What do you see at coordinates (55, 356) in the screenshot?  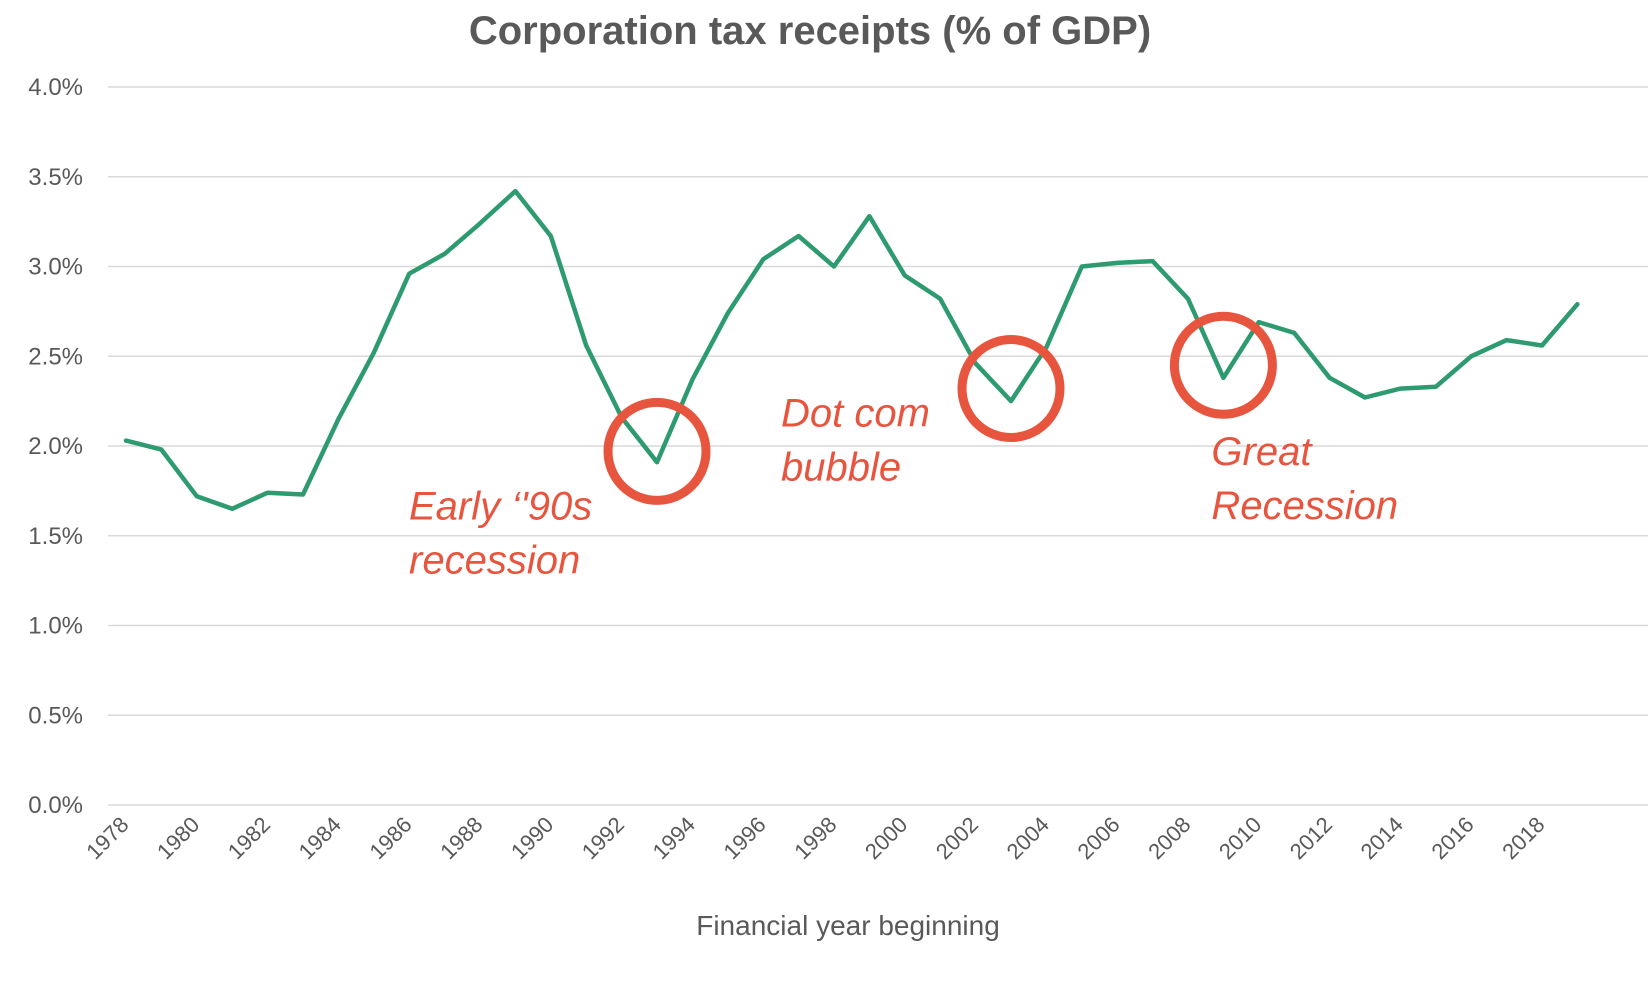 I see `y-tick-label: 2.5%` at bounding box center [55, 356].